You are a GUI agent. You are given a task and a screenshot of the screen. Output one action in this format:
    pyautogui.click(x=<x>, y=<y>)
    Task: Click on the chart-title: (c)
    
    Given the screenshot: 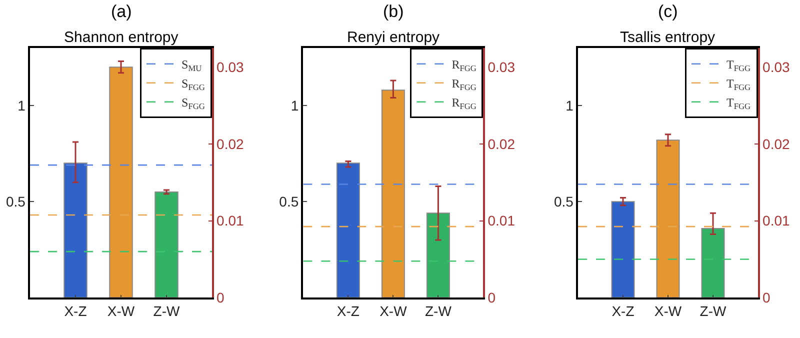 What is the action you would take?
    pyautogui.click(x=668, y=11)
    